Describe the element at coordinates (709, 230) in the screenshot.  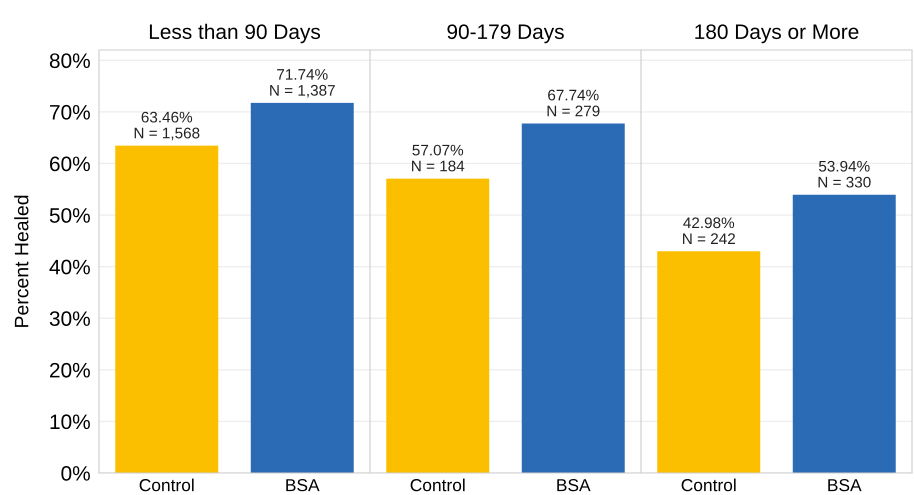
I see `data-label: 42.98% N = 242` at that location.